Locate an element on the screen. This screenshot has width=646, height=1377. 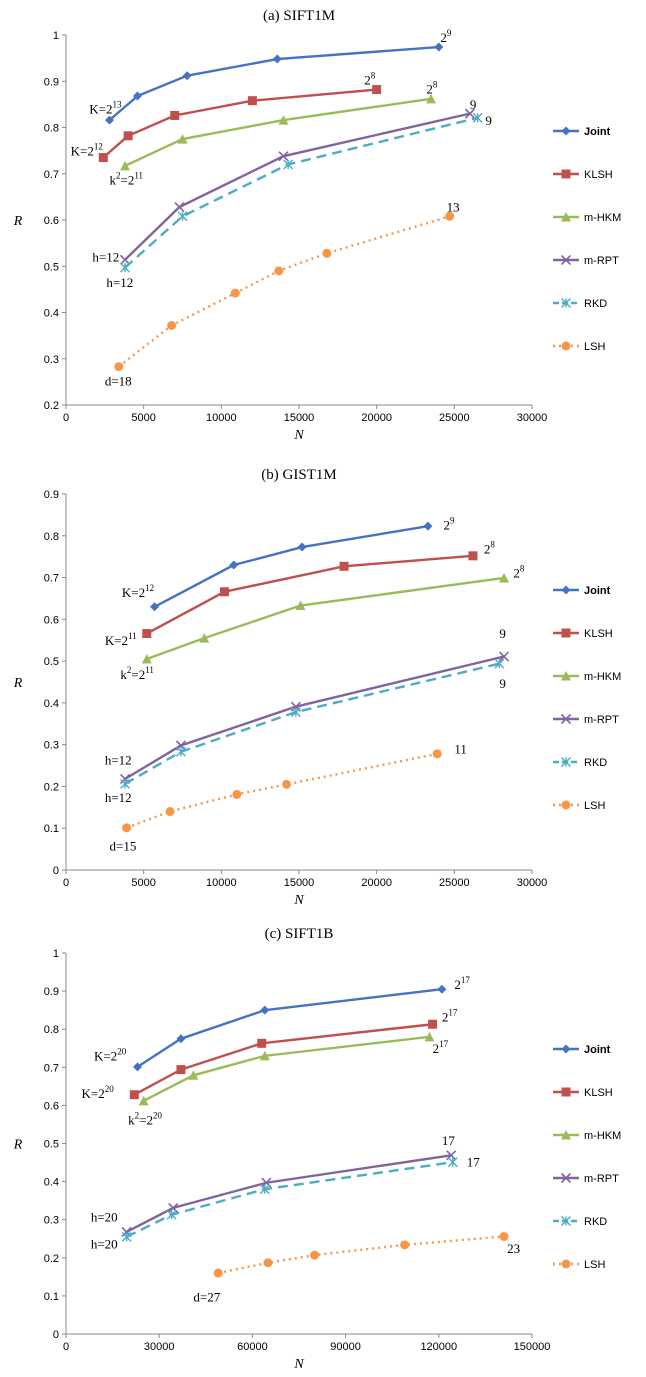
series-line-m-rpt is located at coordinates (314, 717).